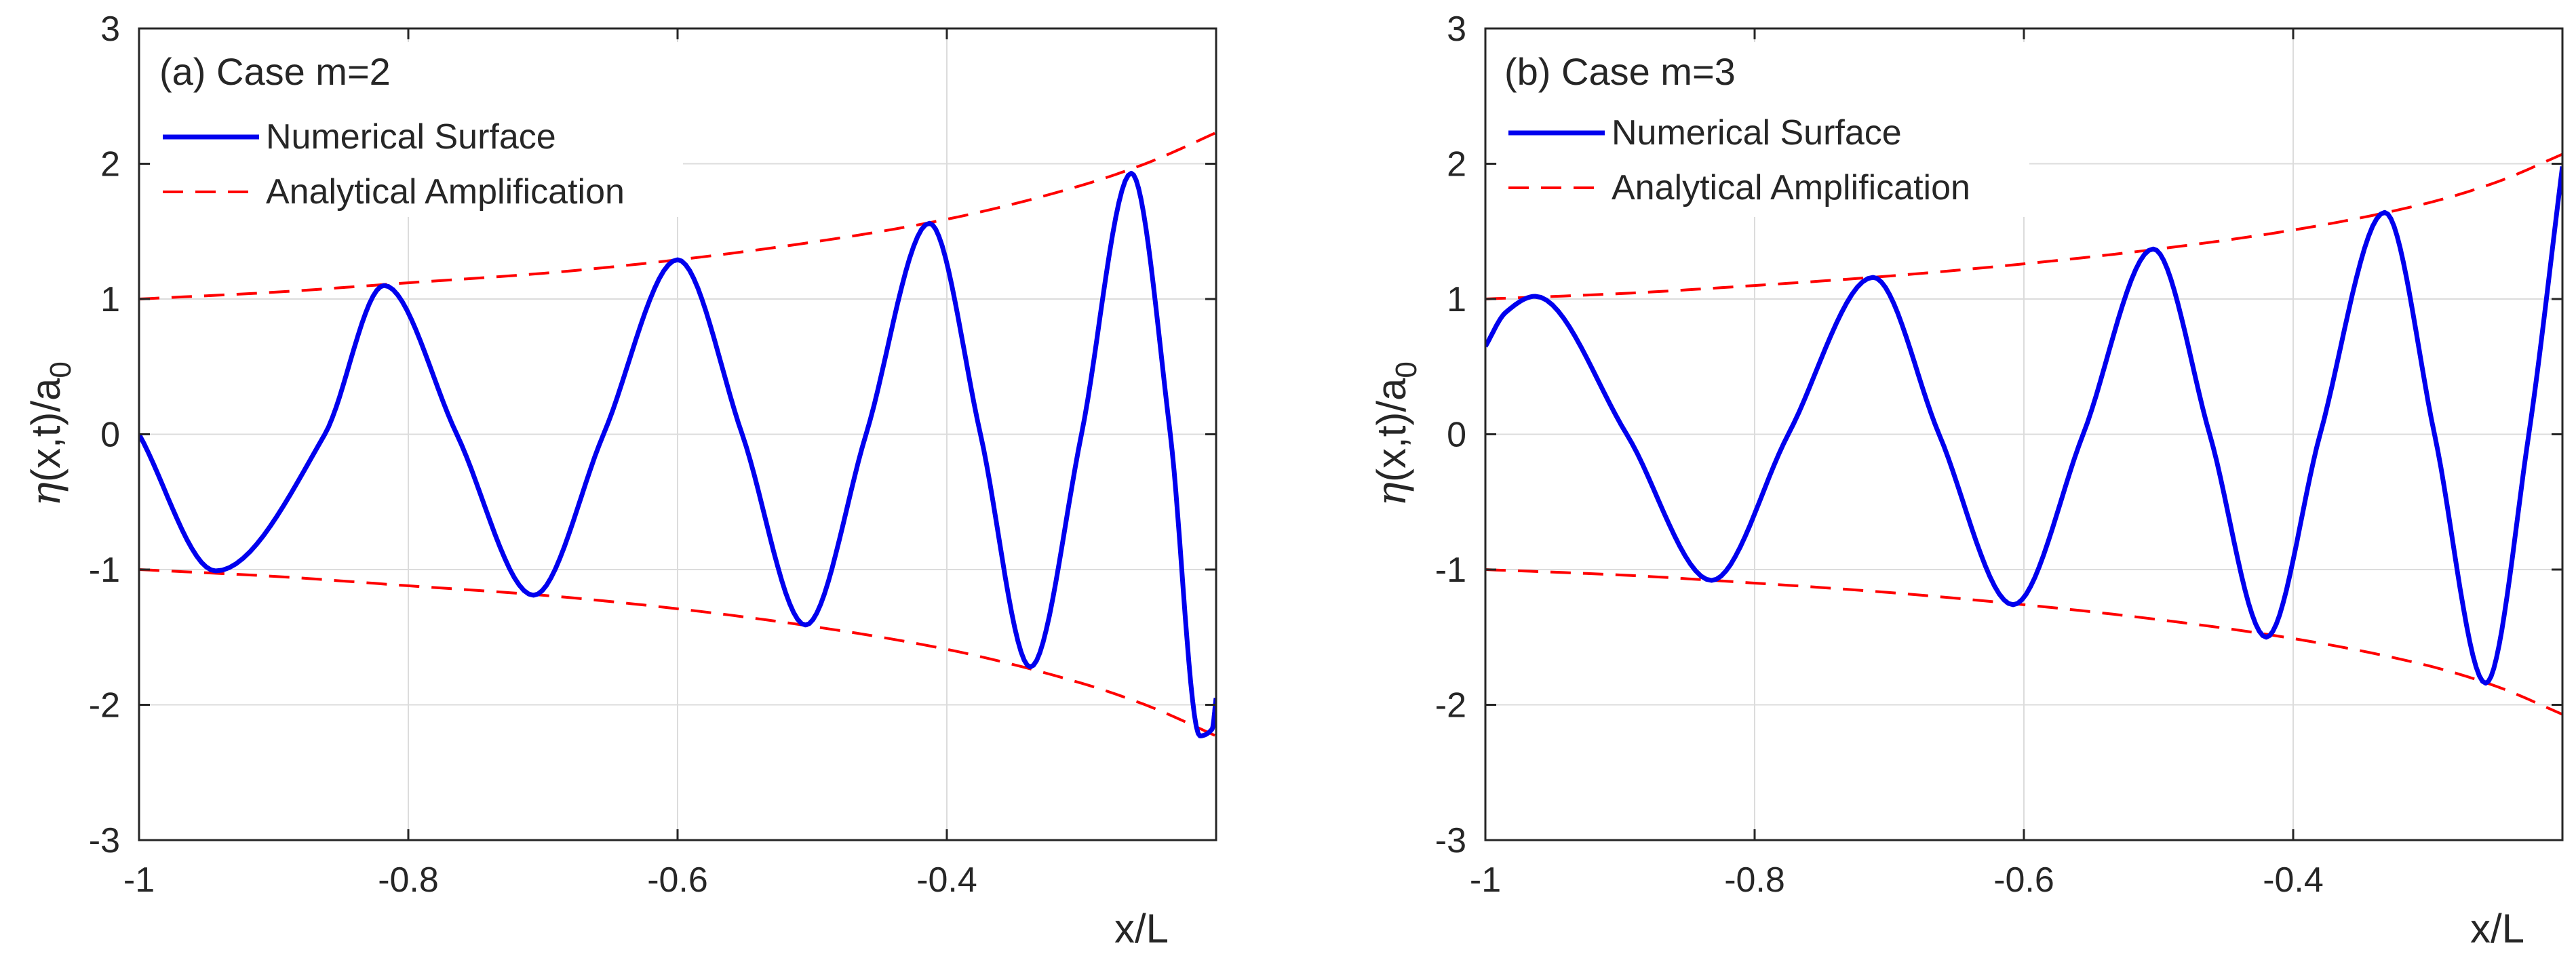  I want to click on panel-a-title: (a) Case m=2, so click(275, 71).